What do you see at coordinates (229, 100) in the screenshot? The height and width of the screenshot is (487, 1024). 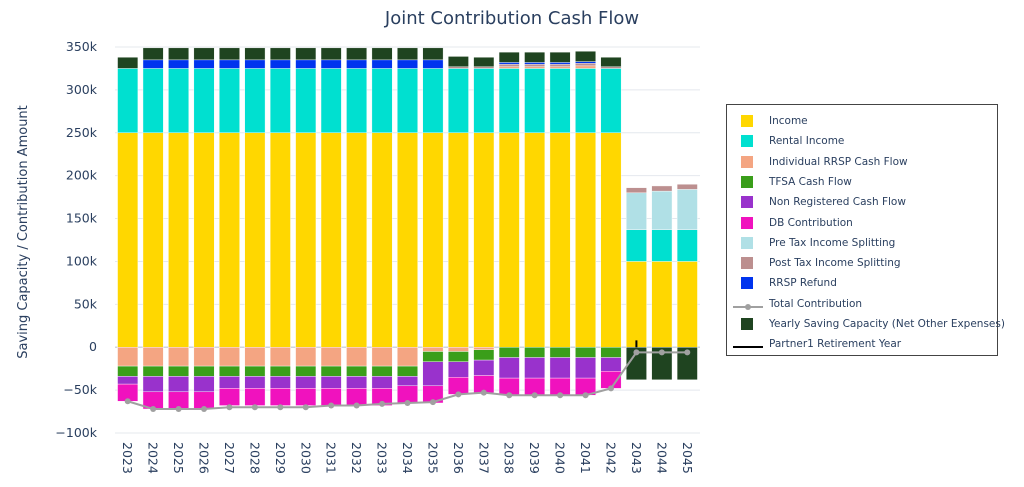 I see `bar-rental-income-2027` at bounding box center [229, 100].